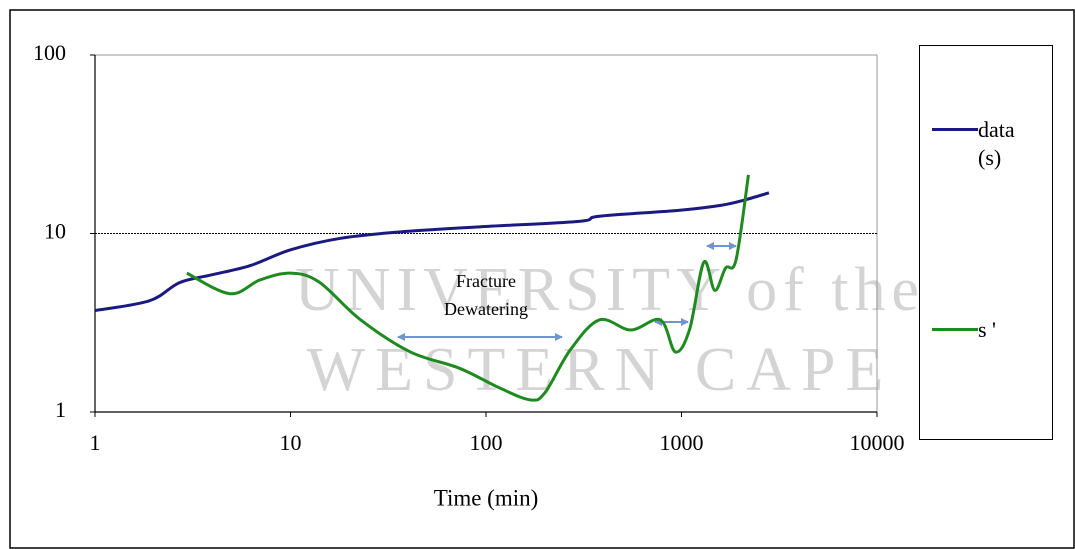 The width and height of the screenshot is (1075, 549). I want to click on legend-entry: data (s), so click(979, 144).